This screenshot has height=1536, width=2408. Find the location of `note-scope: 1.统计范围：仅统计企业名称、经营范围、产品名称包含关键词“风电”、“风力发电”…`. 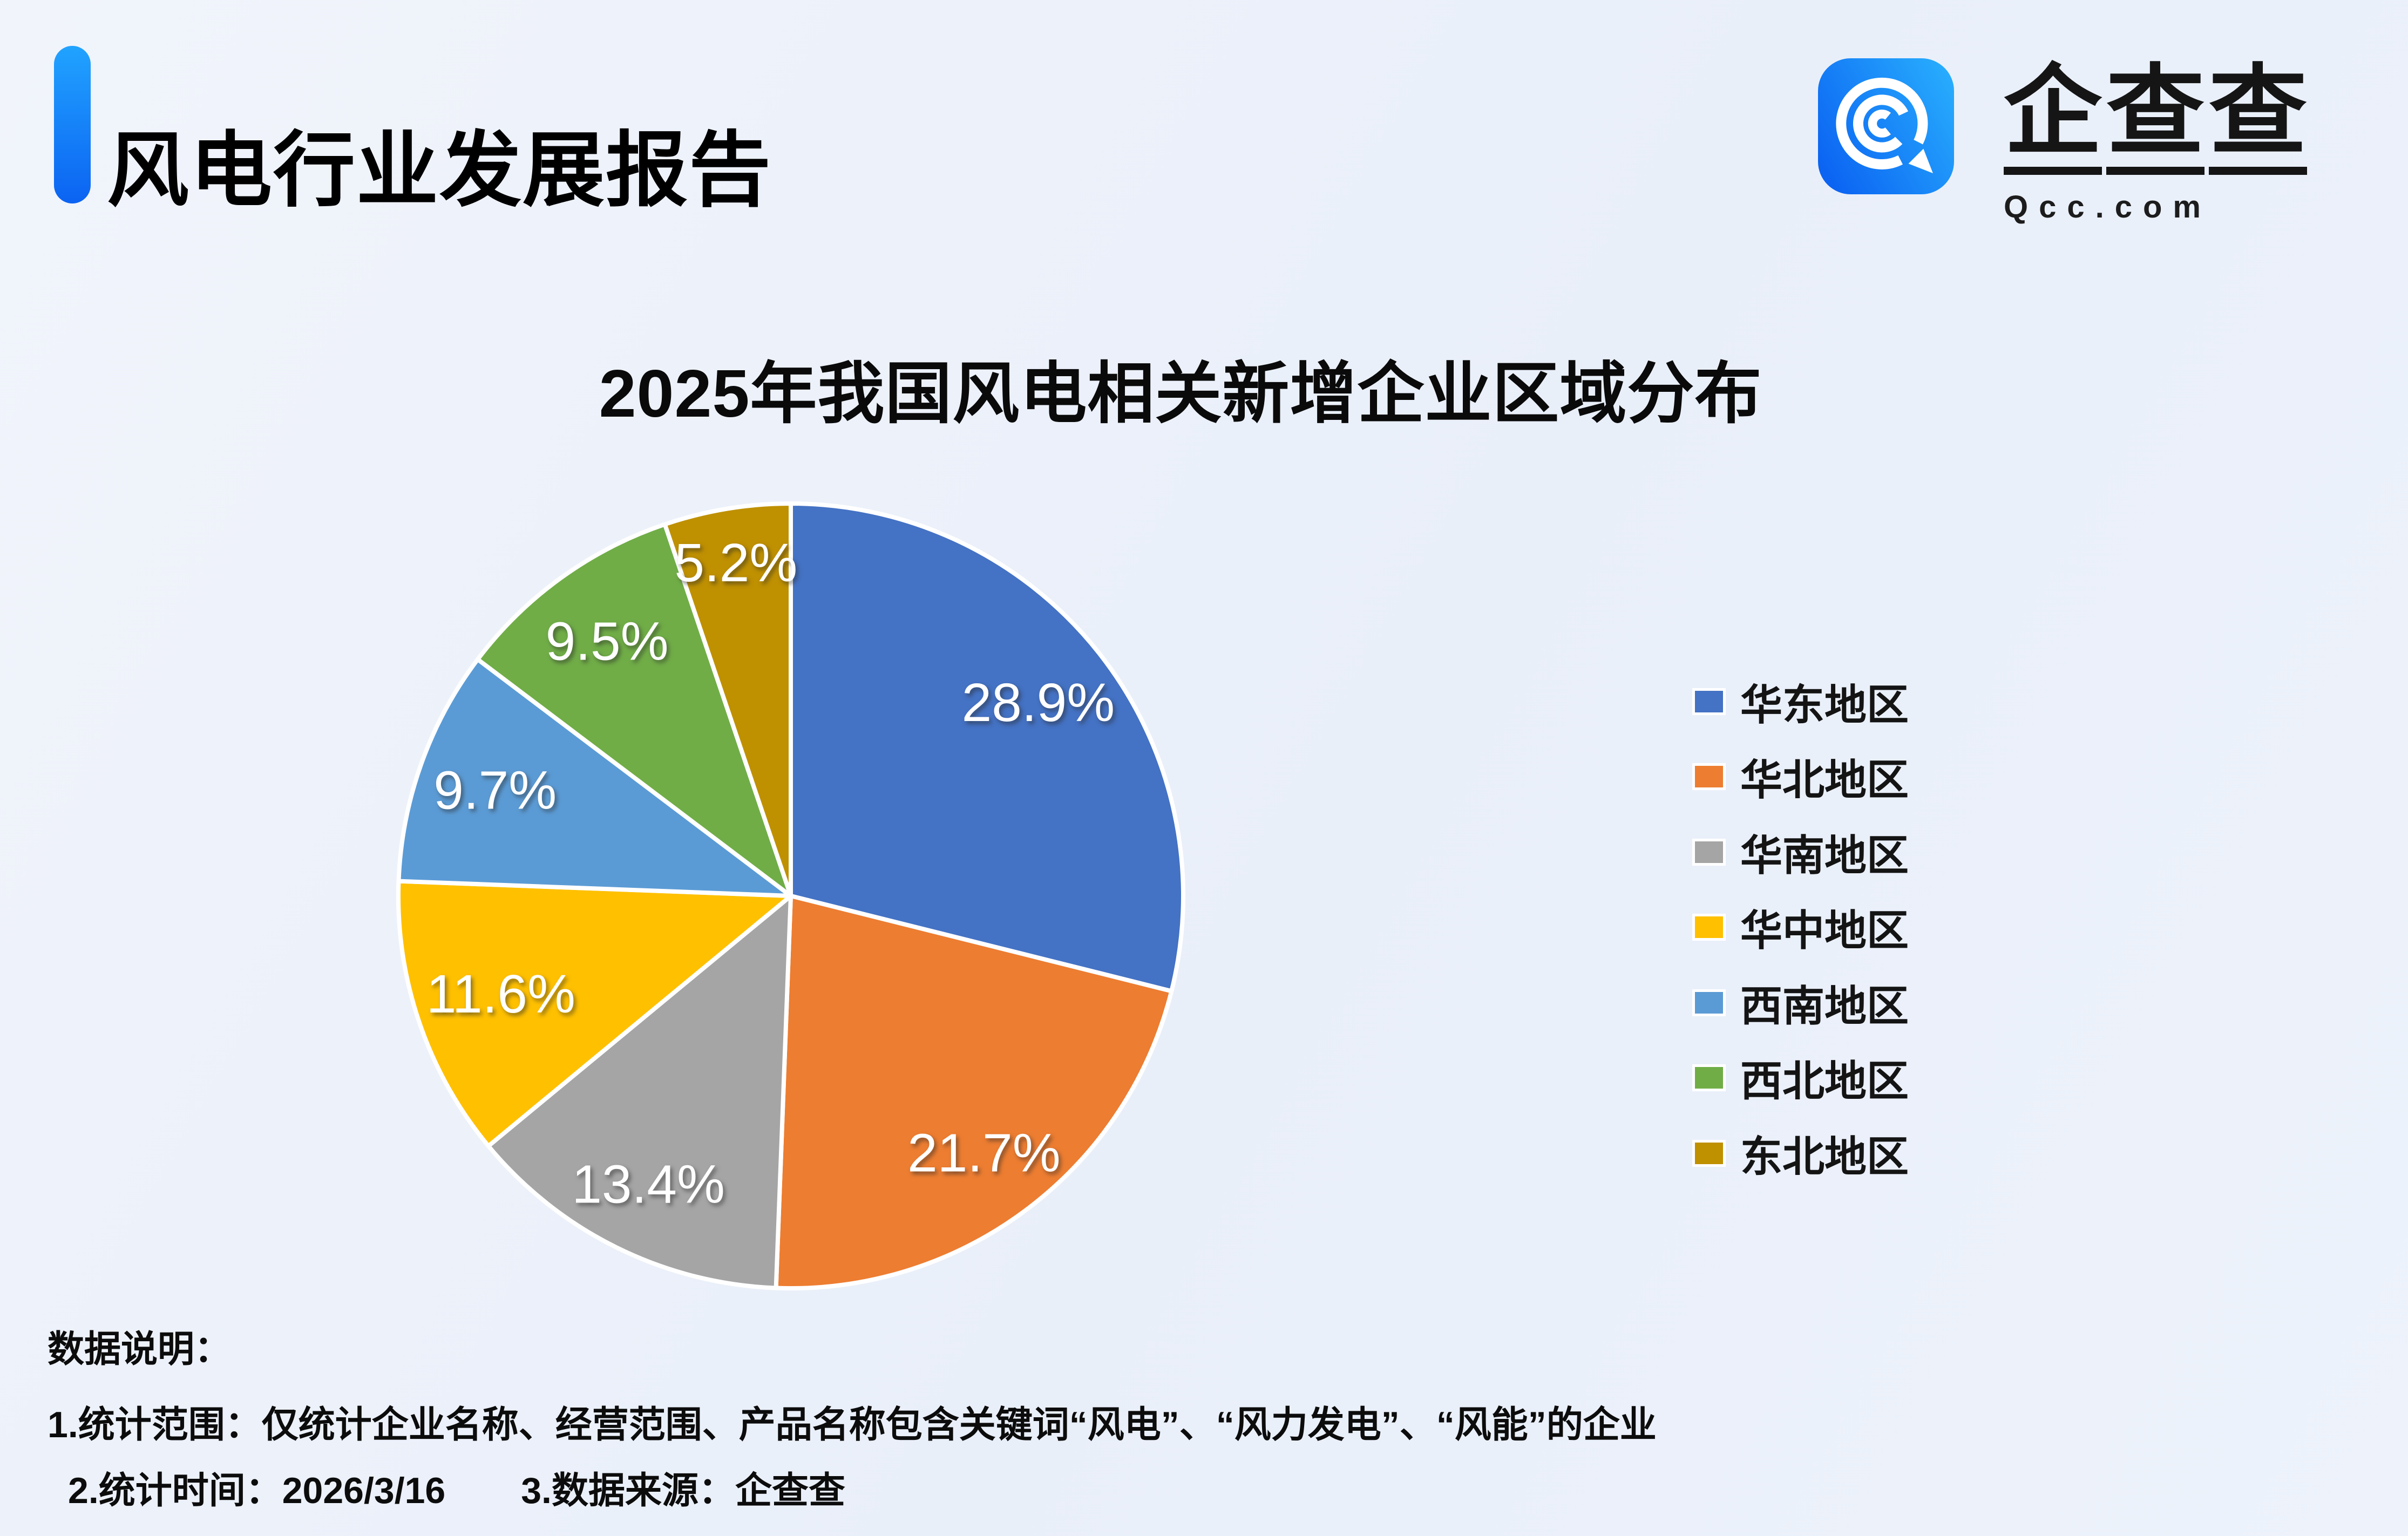

note-scope: 1.统计范围：仅统计企业名称、经营范围、产品名称包含关键词“风电”、“风力发电”… is located at coordinates (852, 1424).